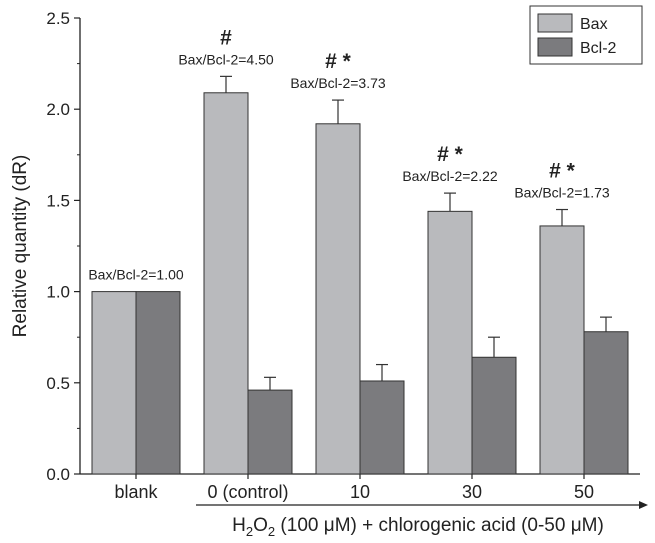  I want to click on legend-label: Bcl-2, so click(598, 48).